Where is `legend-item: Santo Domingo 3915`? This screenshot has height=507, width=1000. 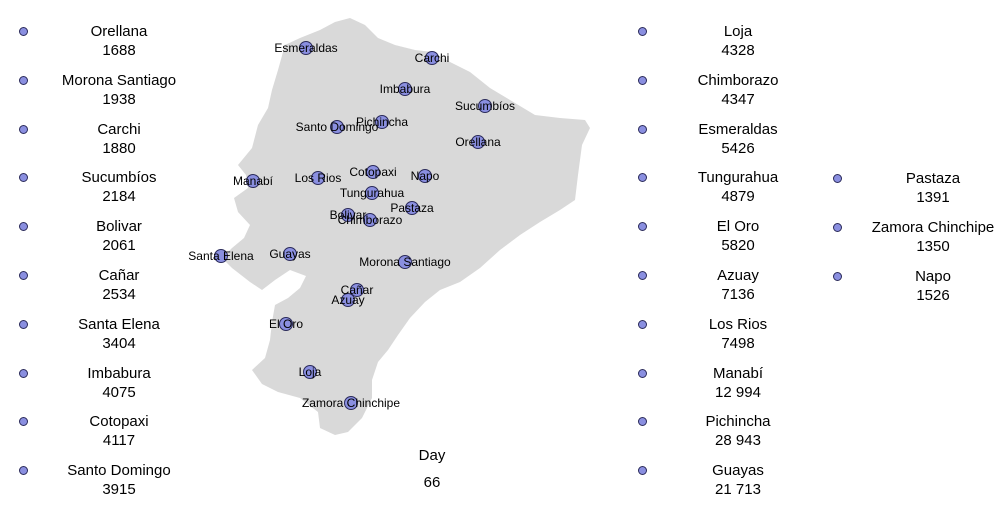
legend-item: Santo Domingo 3915 is located at coordinates (500, 483).